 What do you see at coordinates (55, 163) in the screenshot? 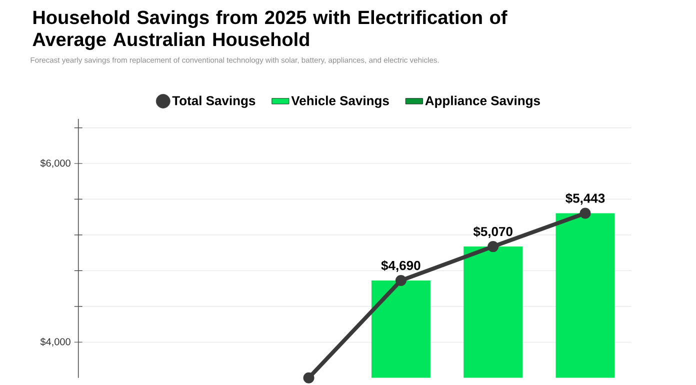
I see `y-tick-label: $6,000` at bounding box center [55, 163].